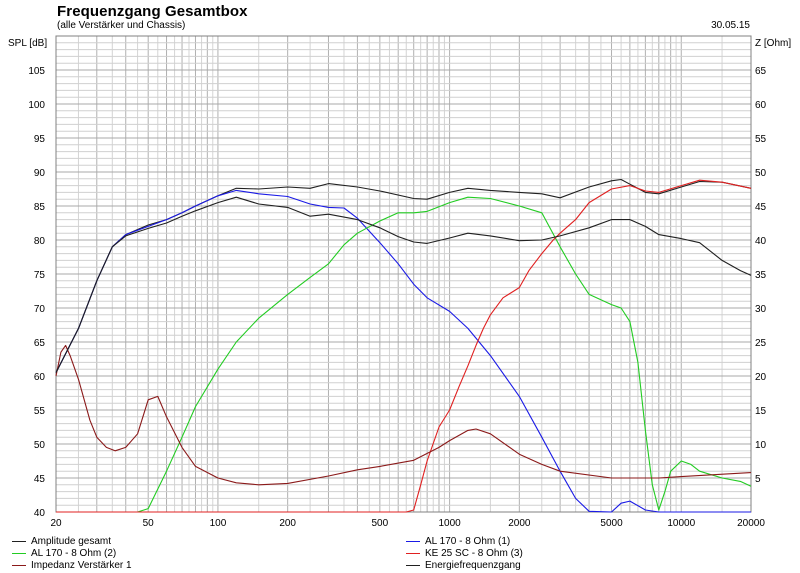  I want to click on y-tick-label: 90, so click(40, 173).